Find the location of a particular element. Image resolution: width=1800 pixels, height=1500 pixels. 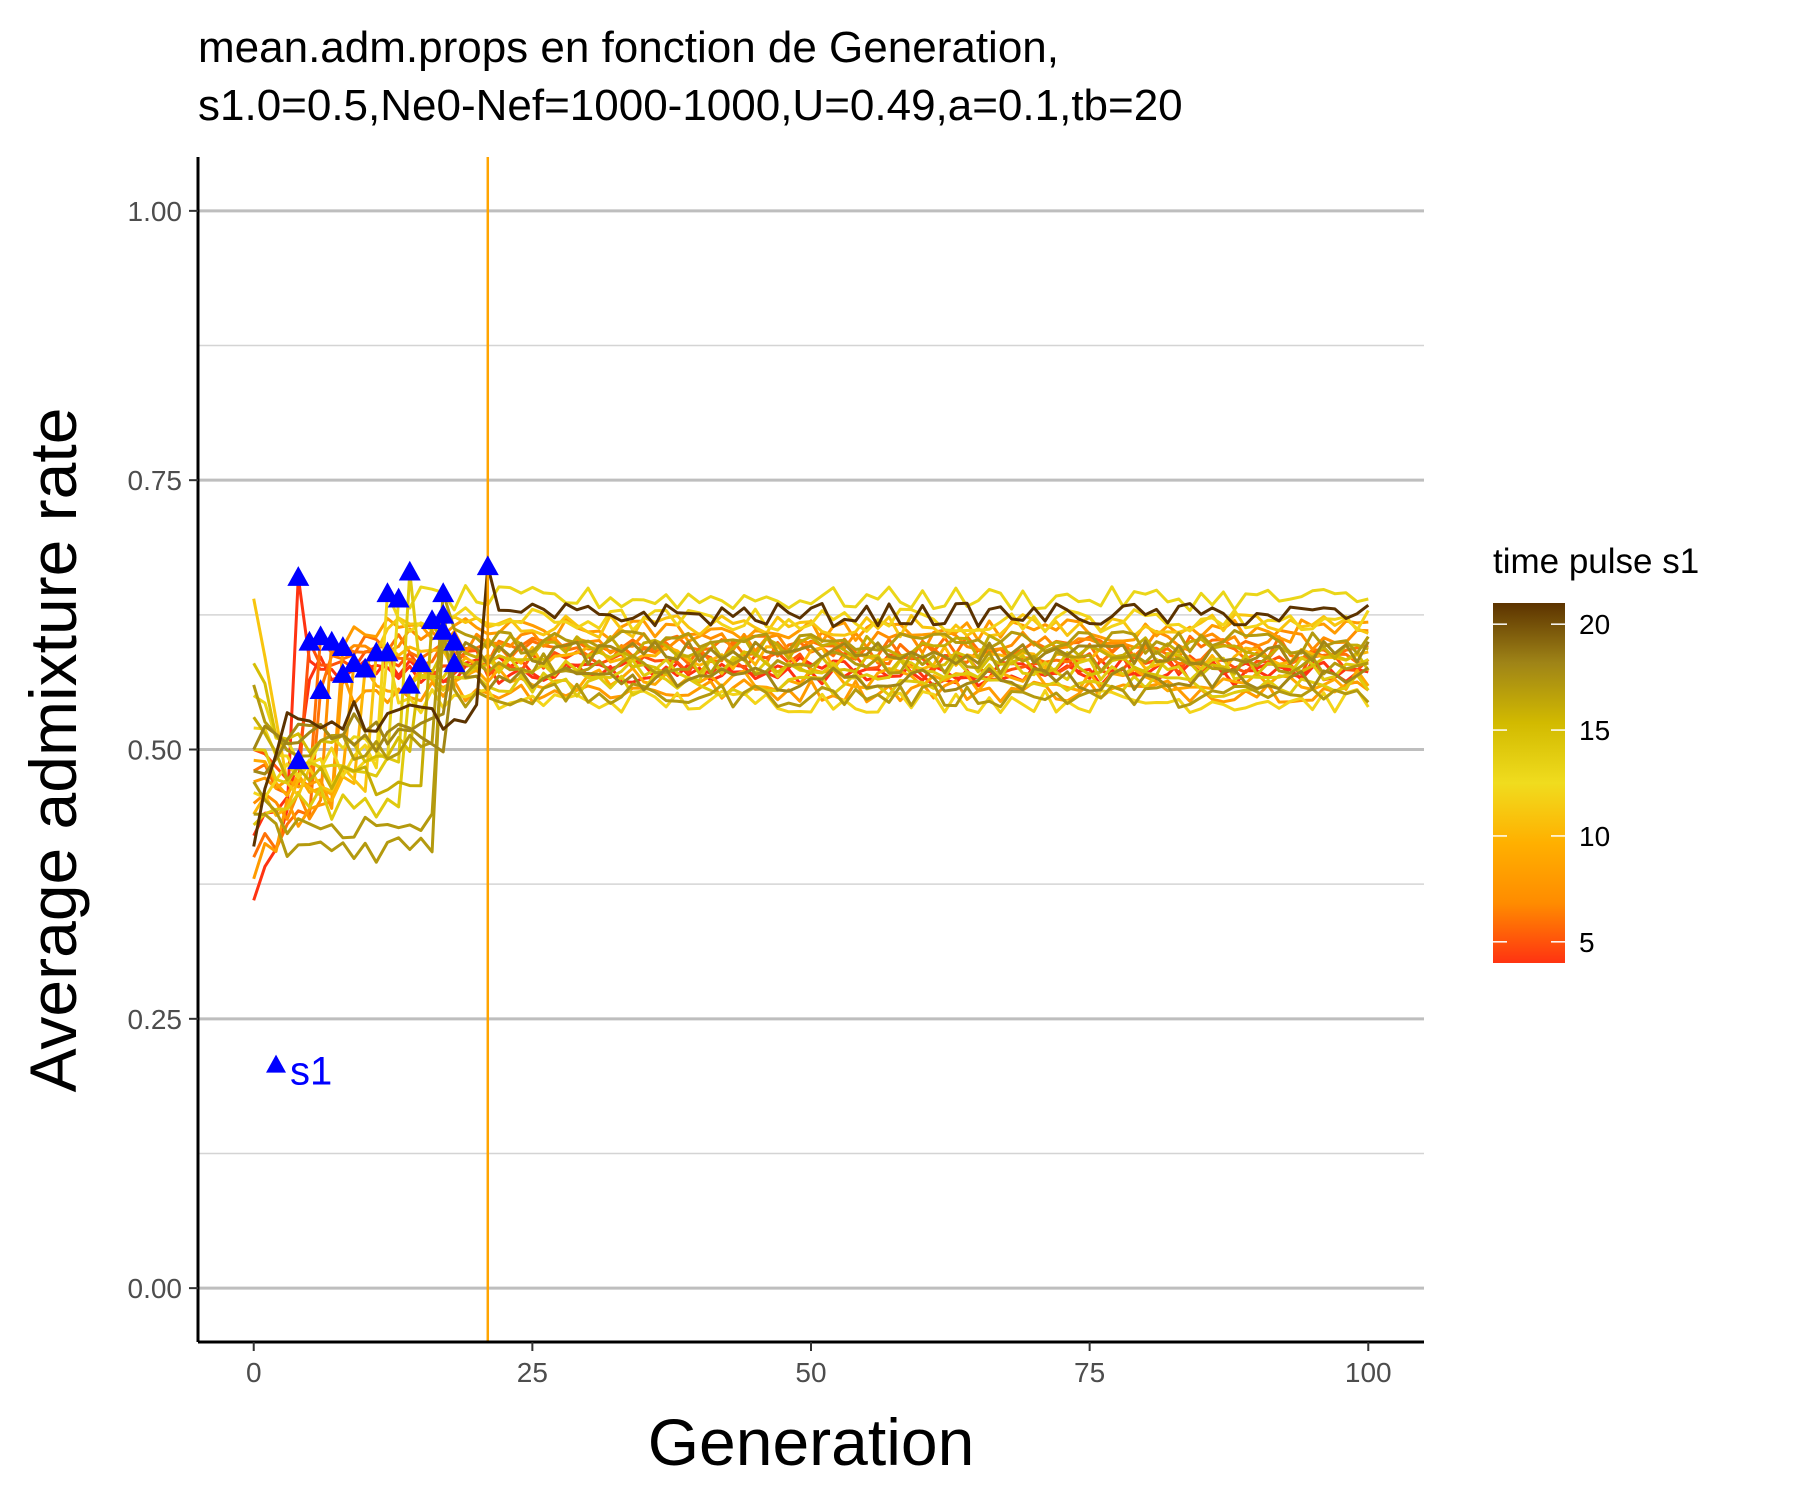

legend: time pulse s1 5 10 15 20 is located at coordinates (1596, 752).